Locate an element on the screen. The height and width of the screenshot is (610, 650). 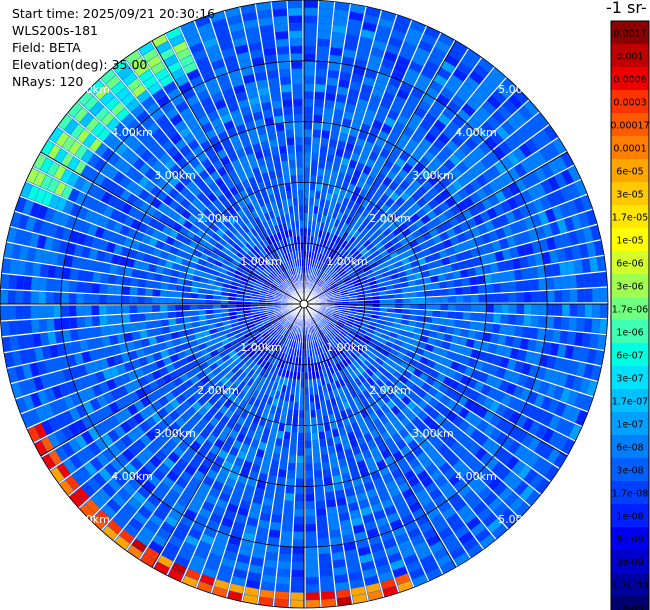
azimuth-spoke is located at coordinates (380, 435).